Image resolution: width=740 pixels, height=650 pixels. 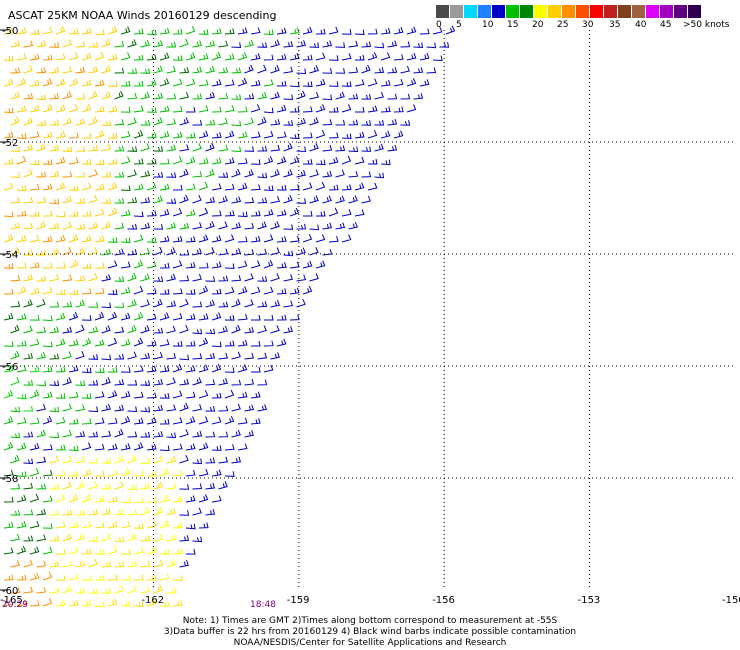 What do you see at coordinates (588, 25) in the screenshot?
I see `colorbar-label: 30` at bounding box center [588, 25].